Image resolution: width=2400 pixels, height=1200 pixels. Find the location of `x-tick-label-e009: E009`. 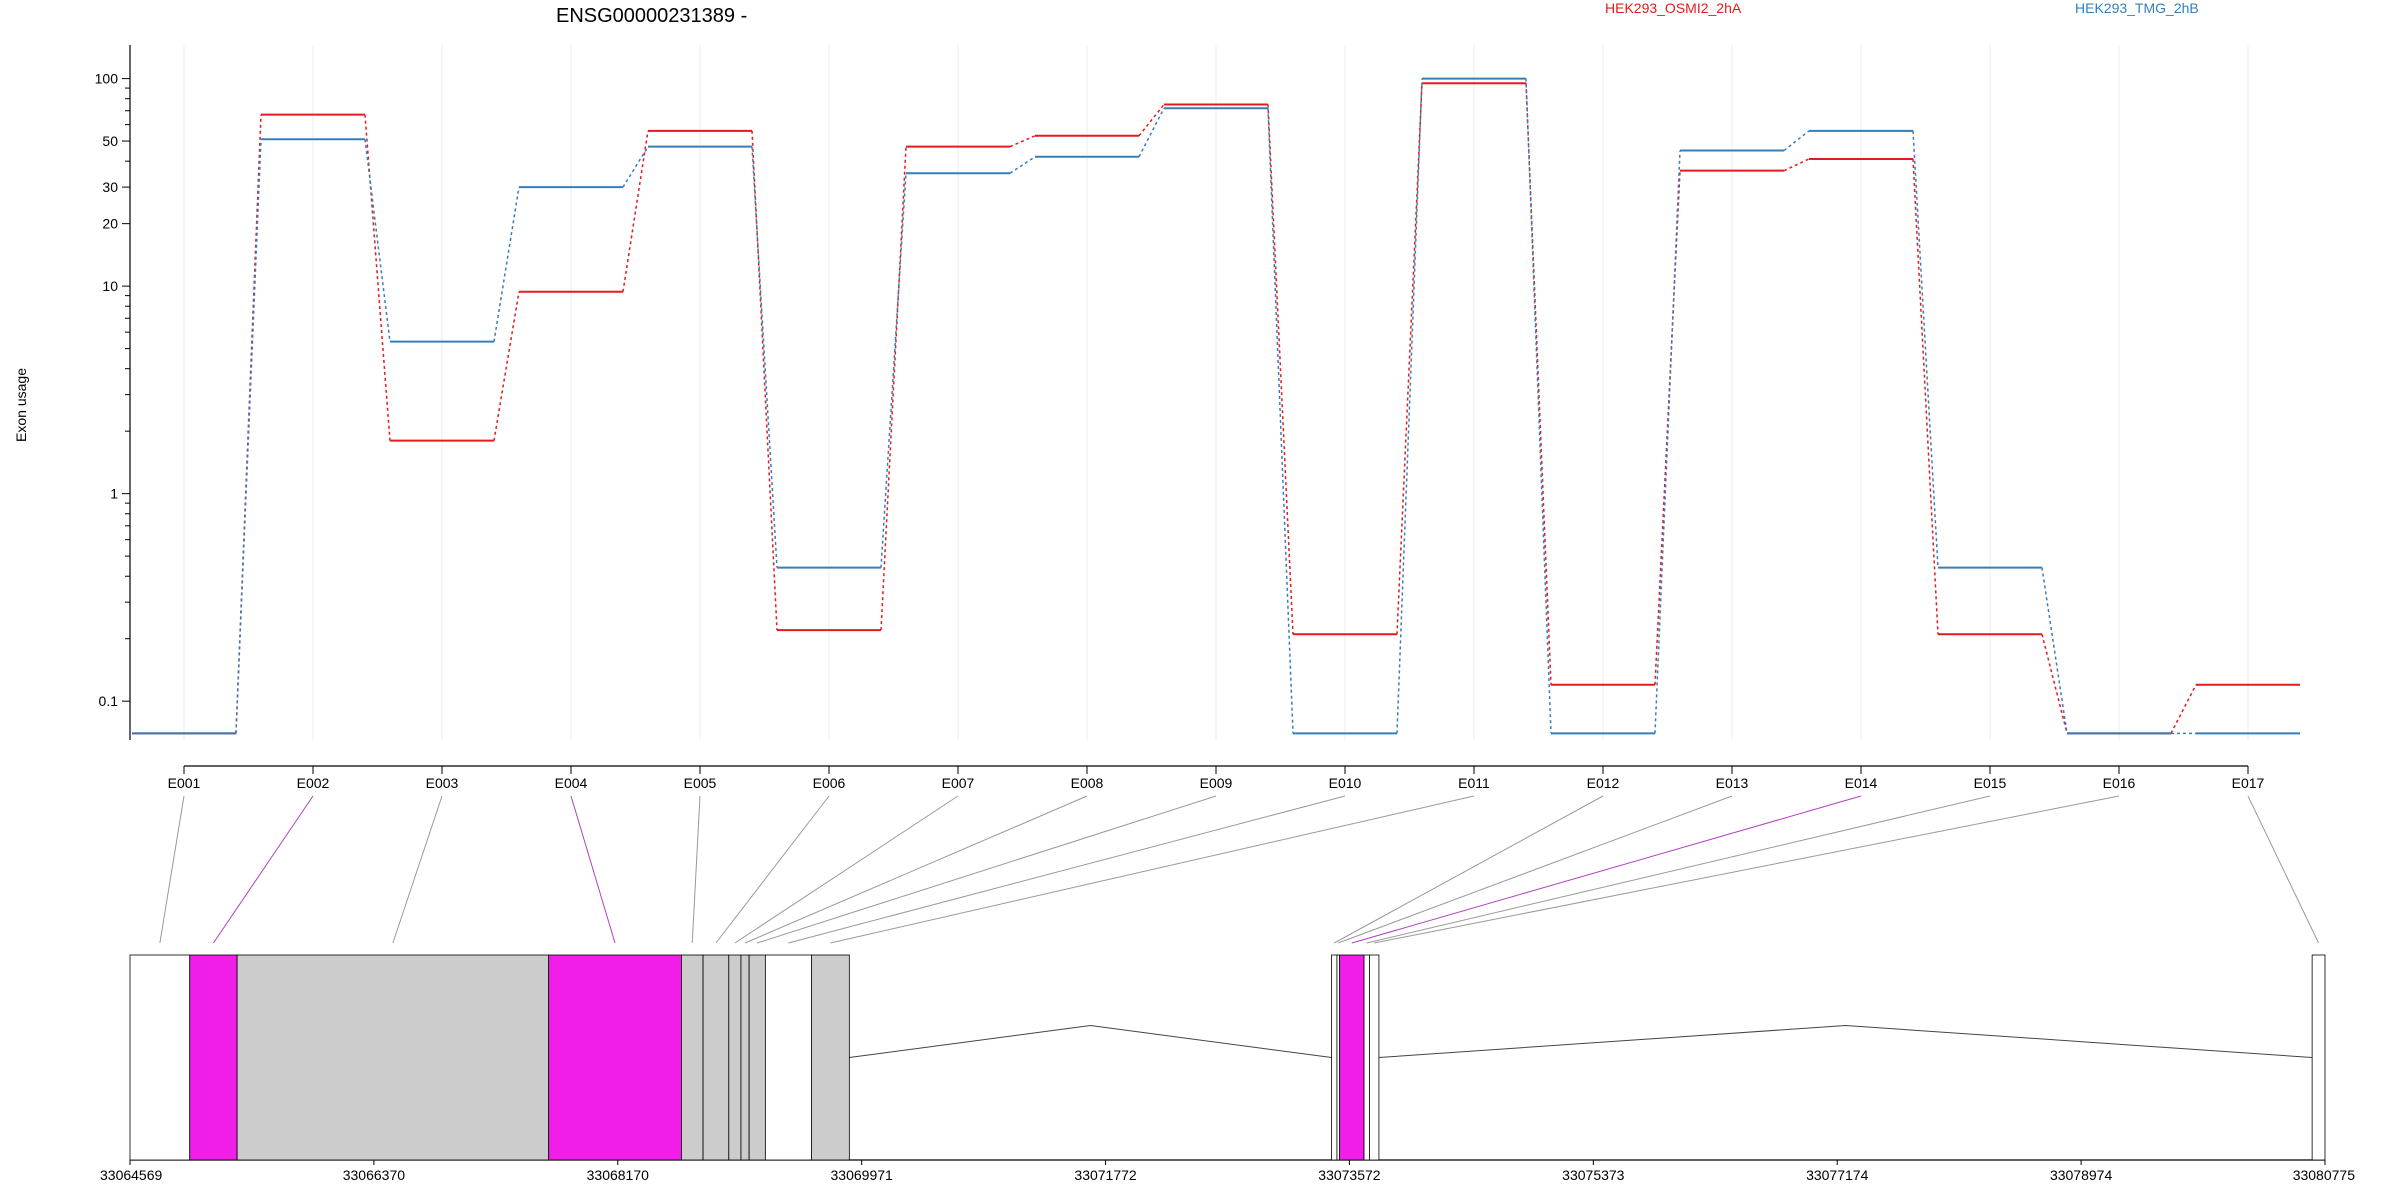

x-tick-label-e009: E009 is located at coordinates (1216, 783).